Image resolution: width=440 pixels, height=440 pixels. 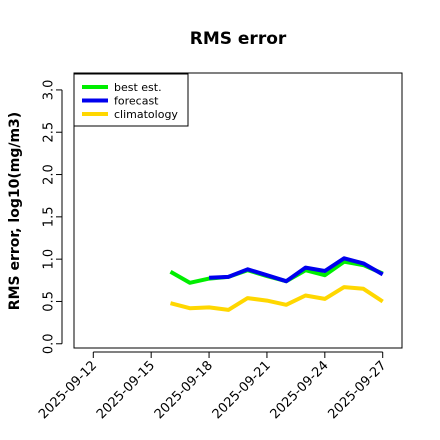 What do you see at coordinates (138, 87) in the screenshot?
I see `legend-entry: best est.` at bounding box center [138, 87].